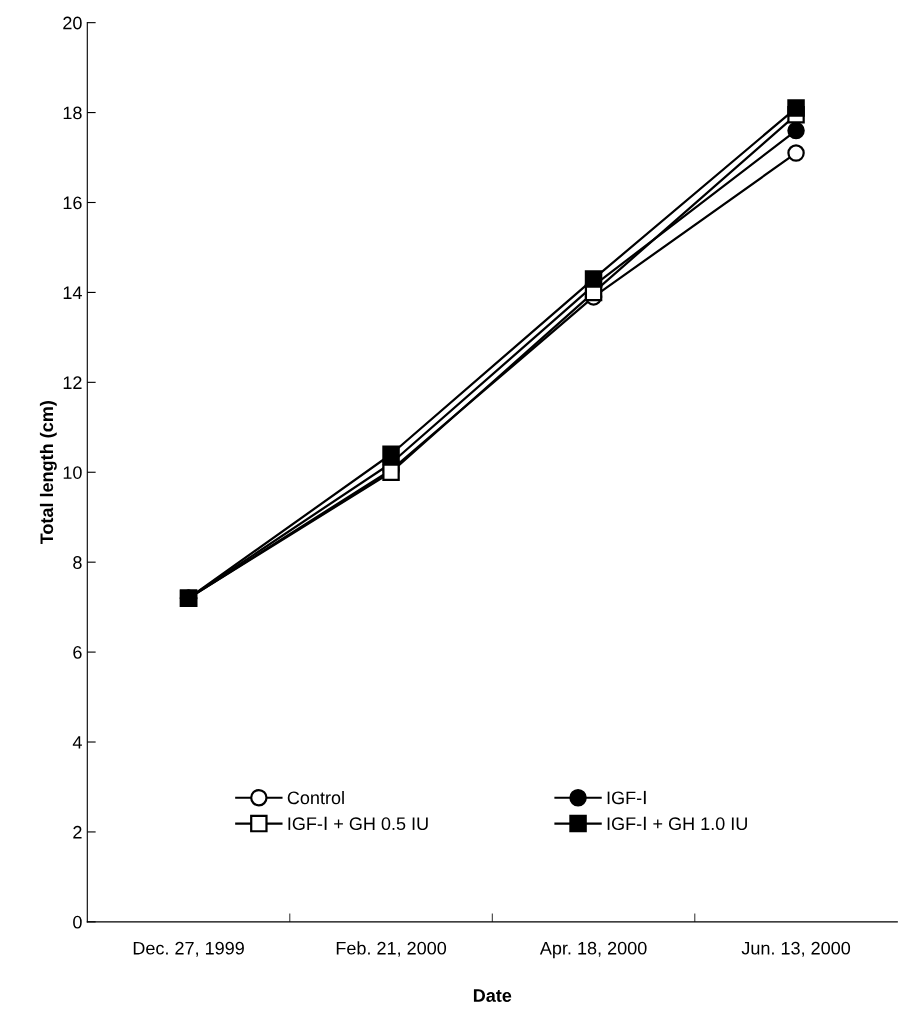  I want to click on y-tick-label: 20, so click(72, 23).